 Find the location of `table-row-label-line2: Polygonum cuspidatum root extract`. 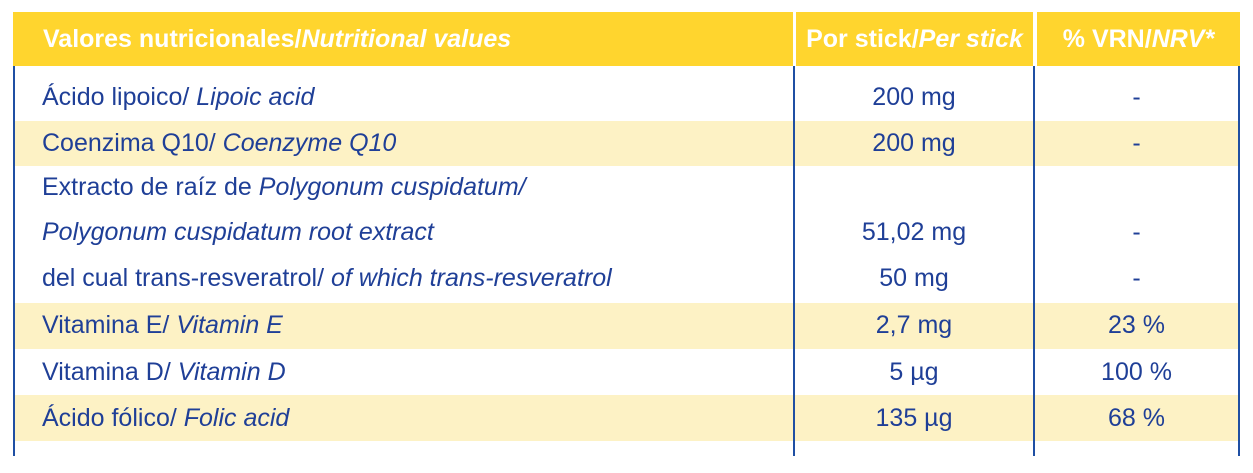

table-row-label-line2: Polygonum cuspidatum root extract is located at coordinates (238, 232).